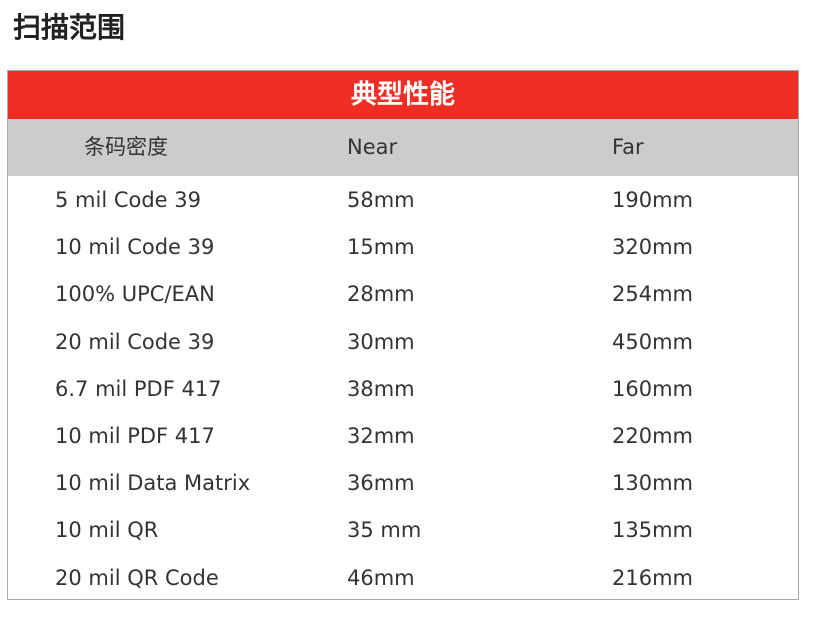 The height and width of the screenshot is (620, 816). I want to click on cell-far: 135mm, so click(652, 530).